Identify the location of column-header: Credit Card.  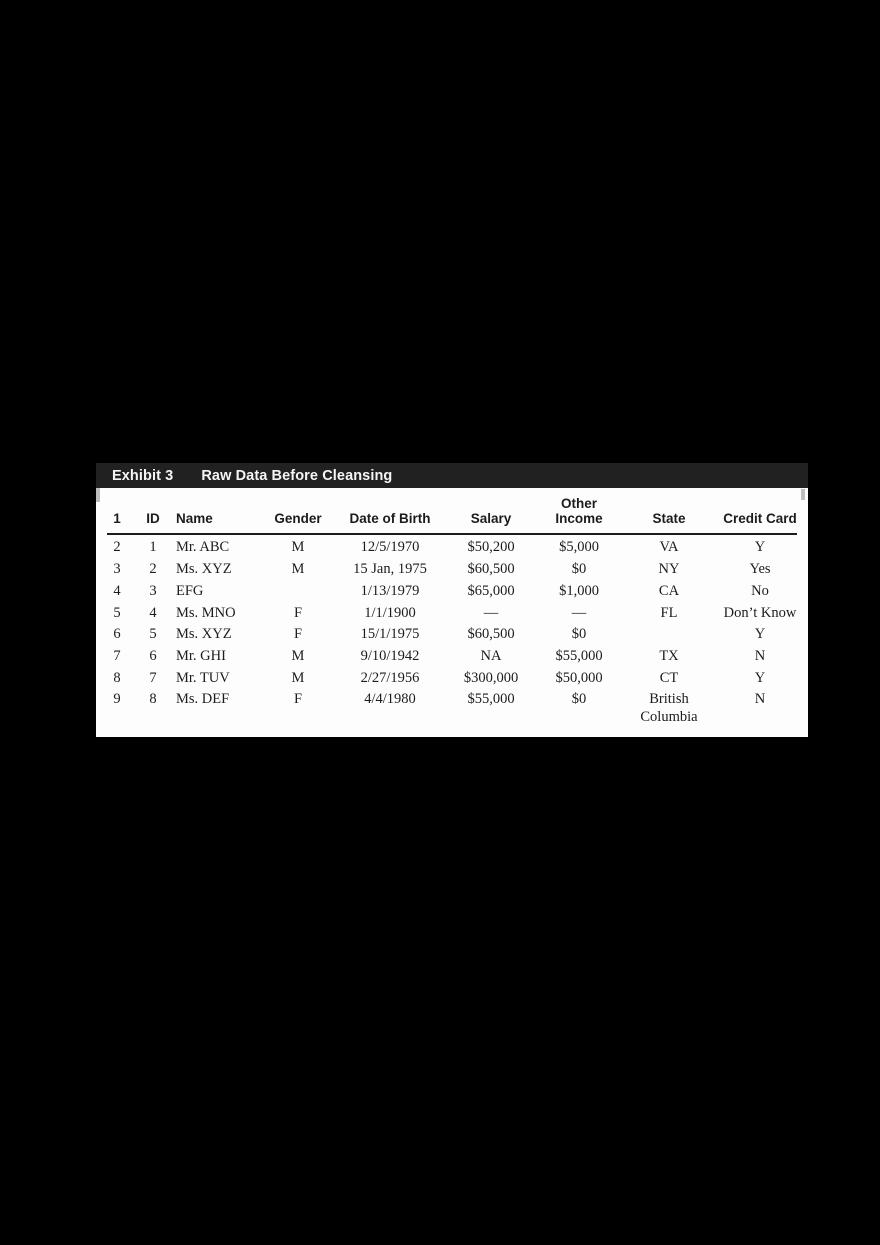
(760, 518).